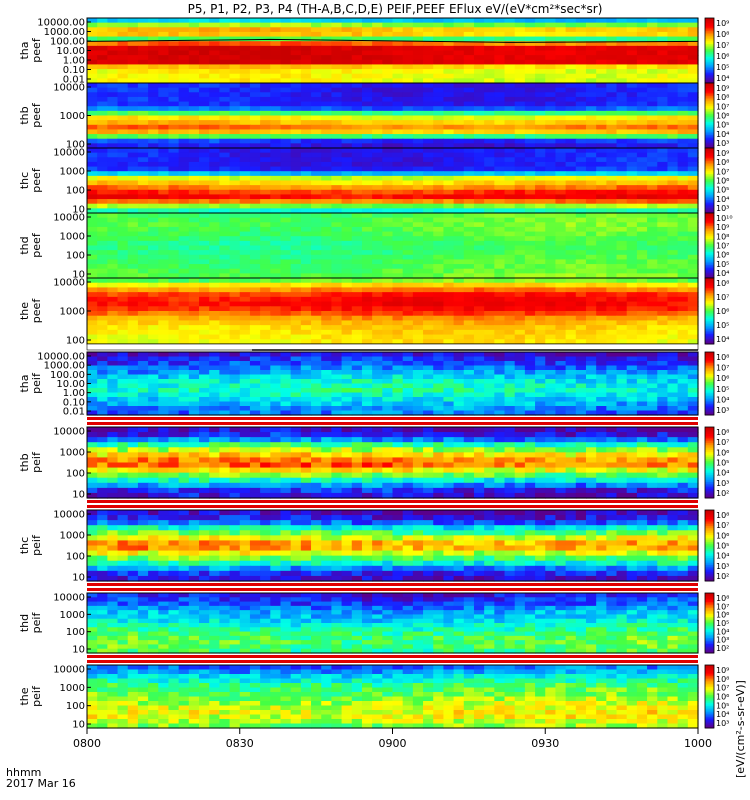 Image resolution: width=750 pixels, height=800 pixels. I want to click on y-tick-label: 100, so click(75, 145).